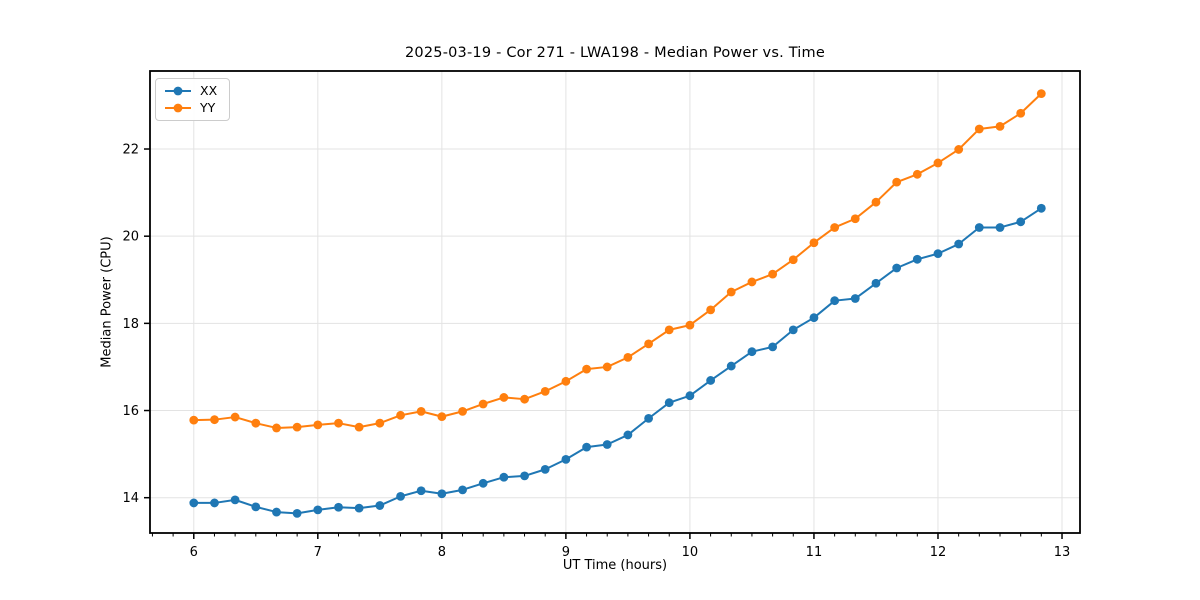 The height and width of the screenshot is (600, 1200). I want to click on y-tick-label: 14, so click(130, 498).